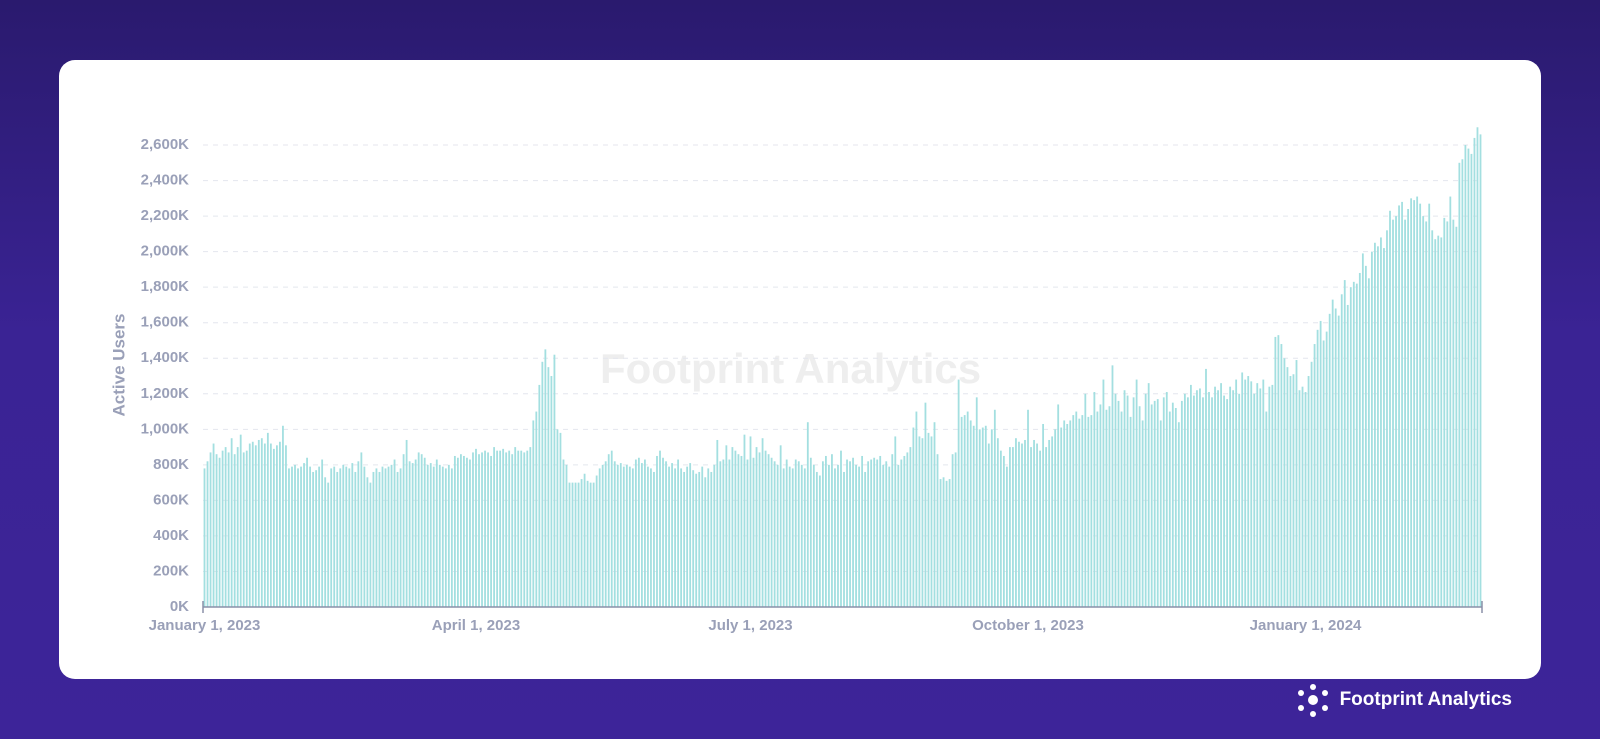  I want to click on y-tick-label: 1,400K, so click(165, 357).